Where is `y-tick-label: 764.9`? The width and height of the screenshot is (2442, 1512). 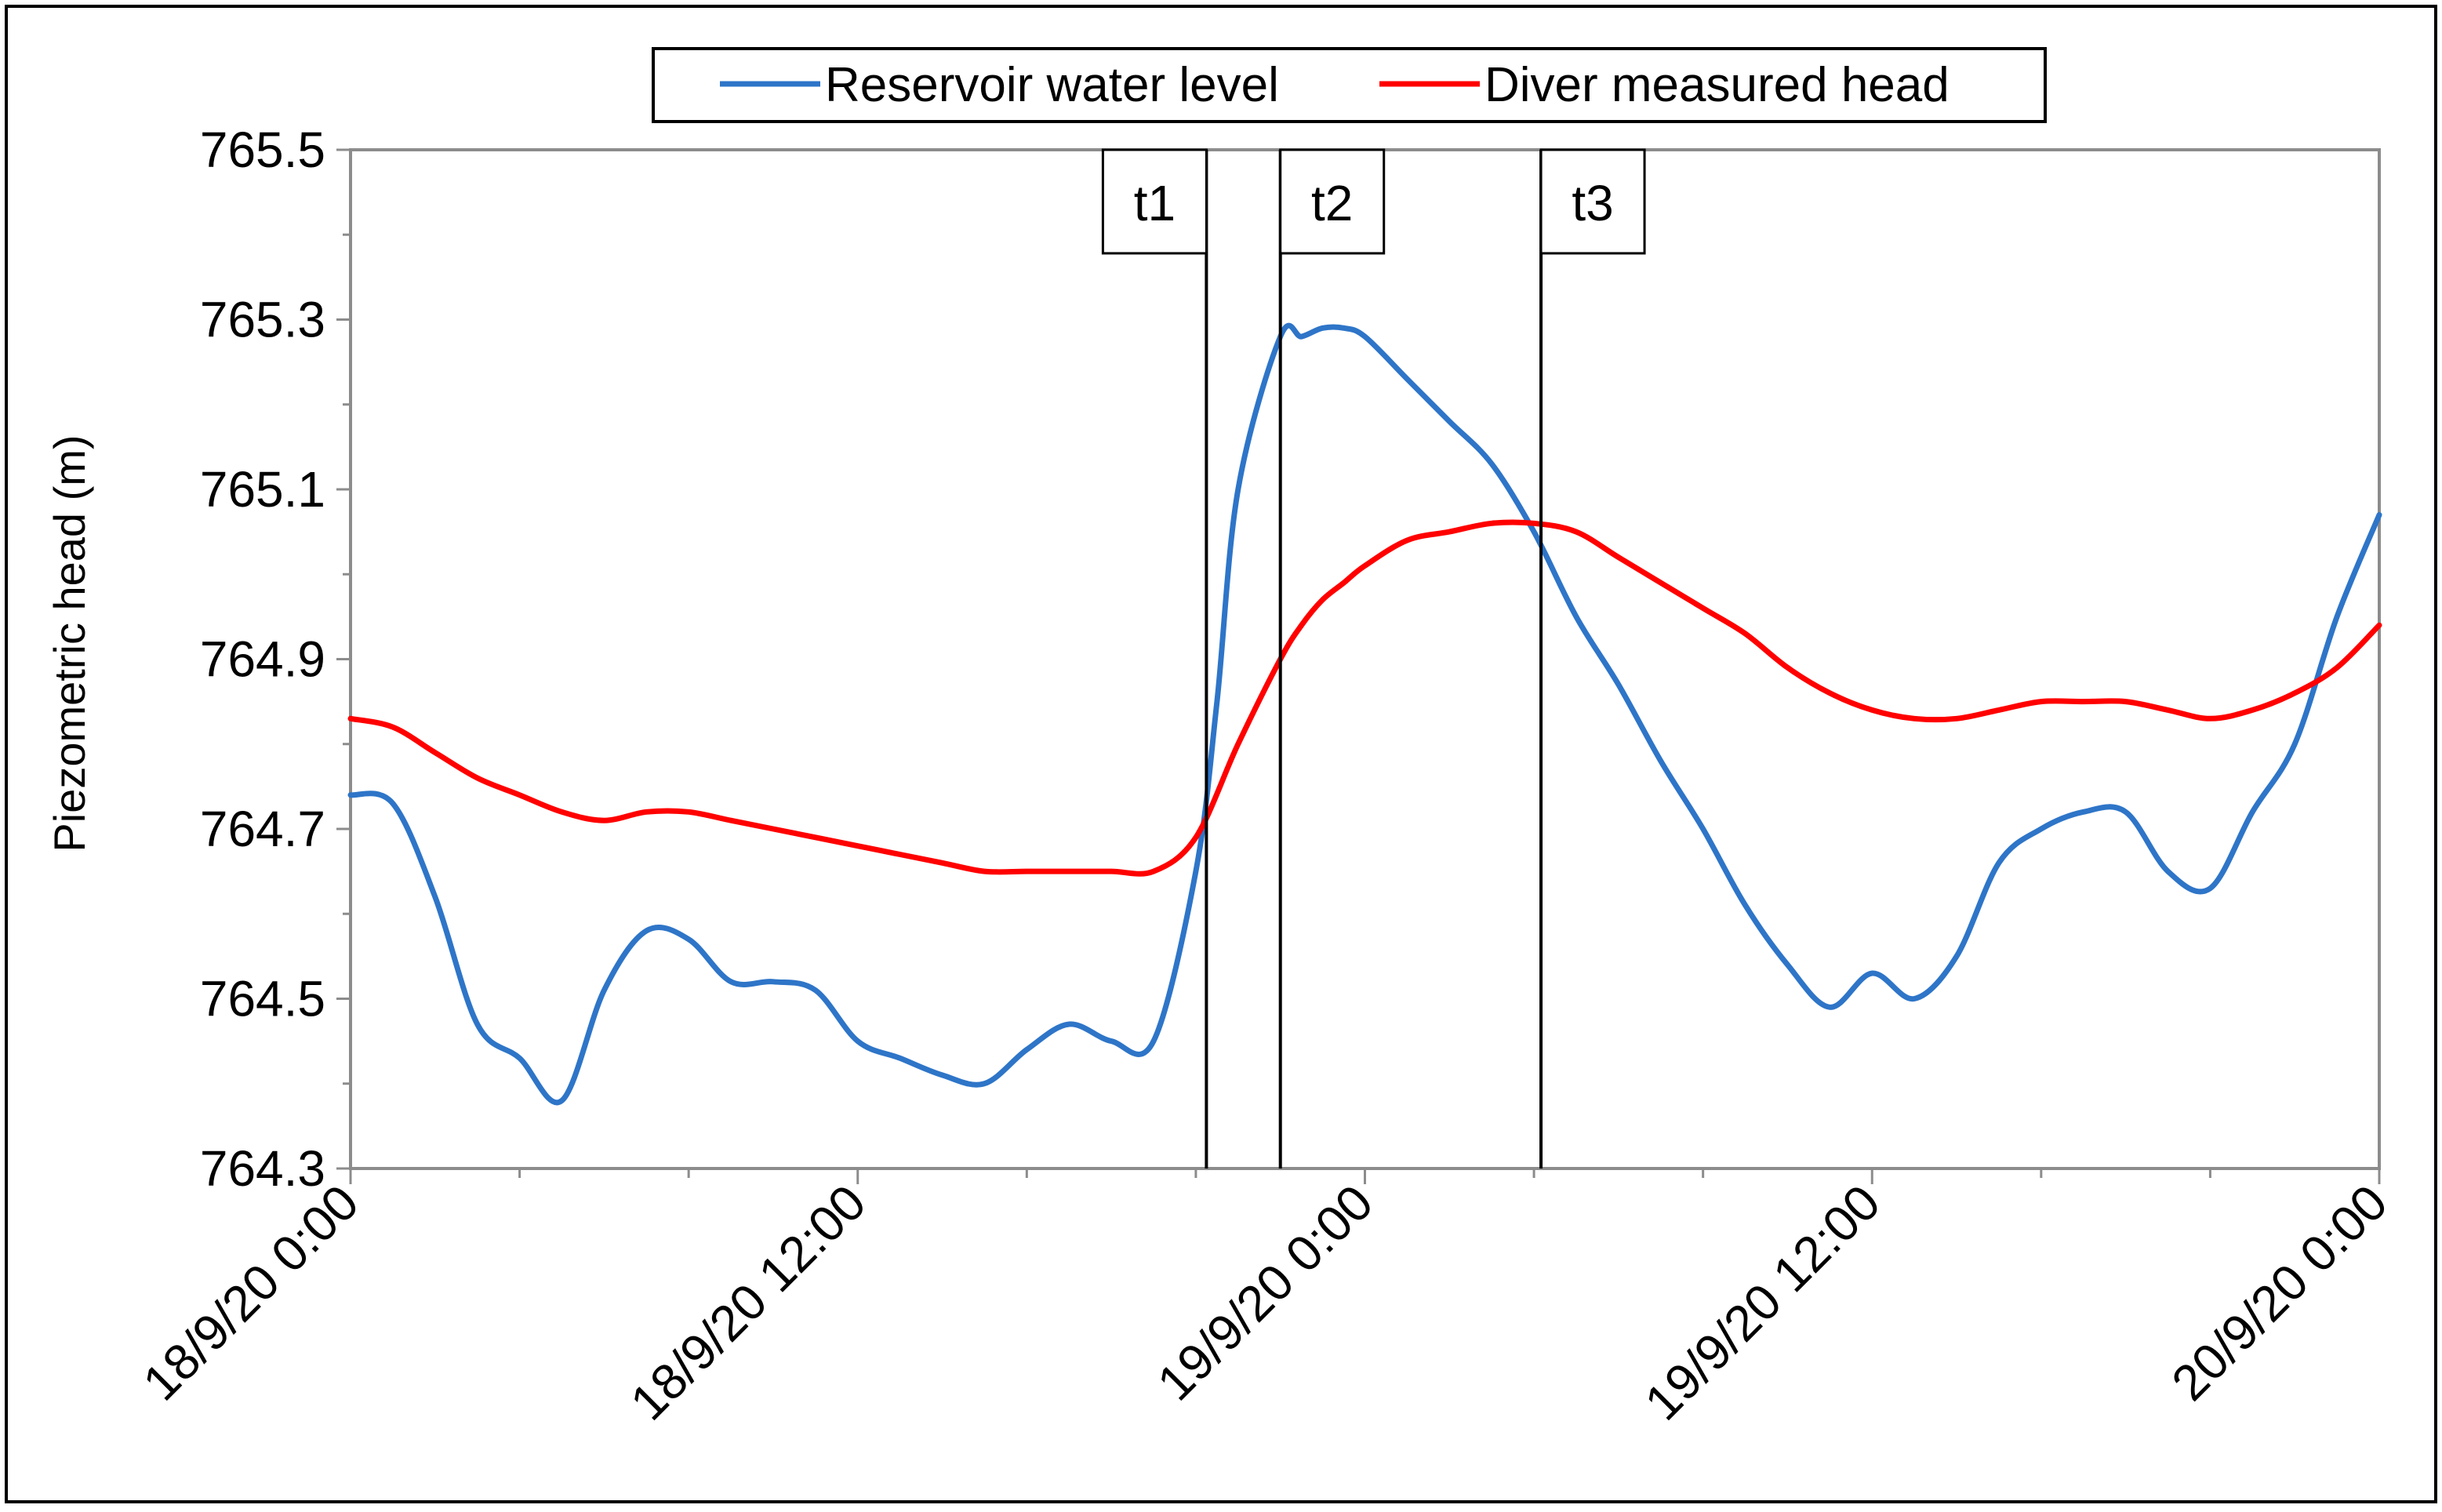
y-tick-label: 764.9 is located at coordinates (262, 659).